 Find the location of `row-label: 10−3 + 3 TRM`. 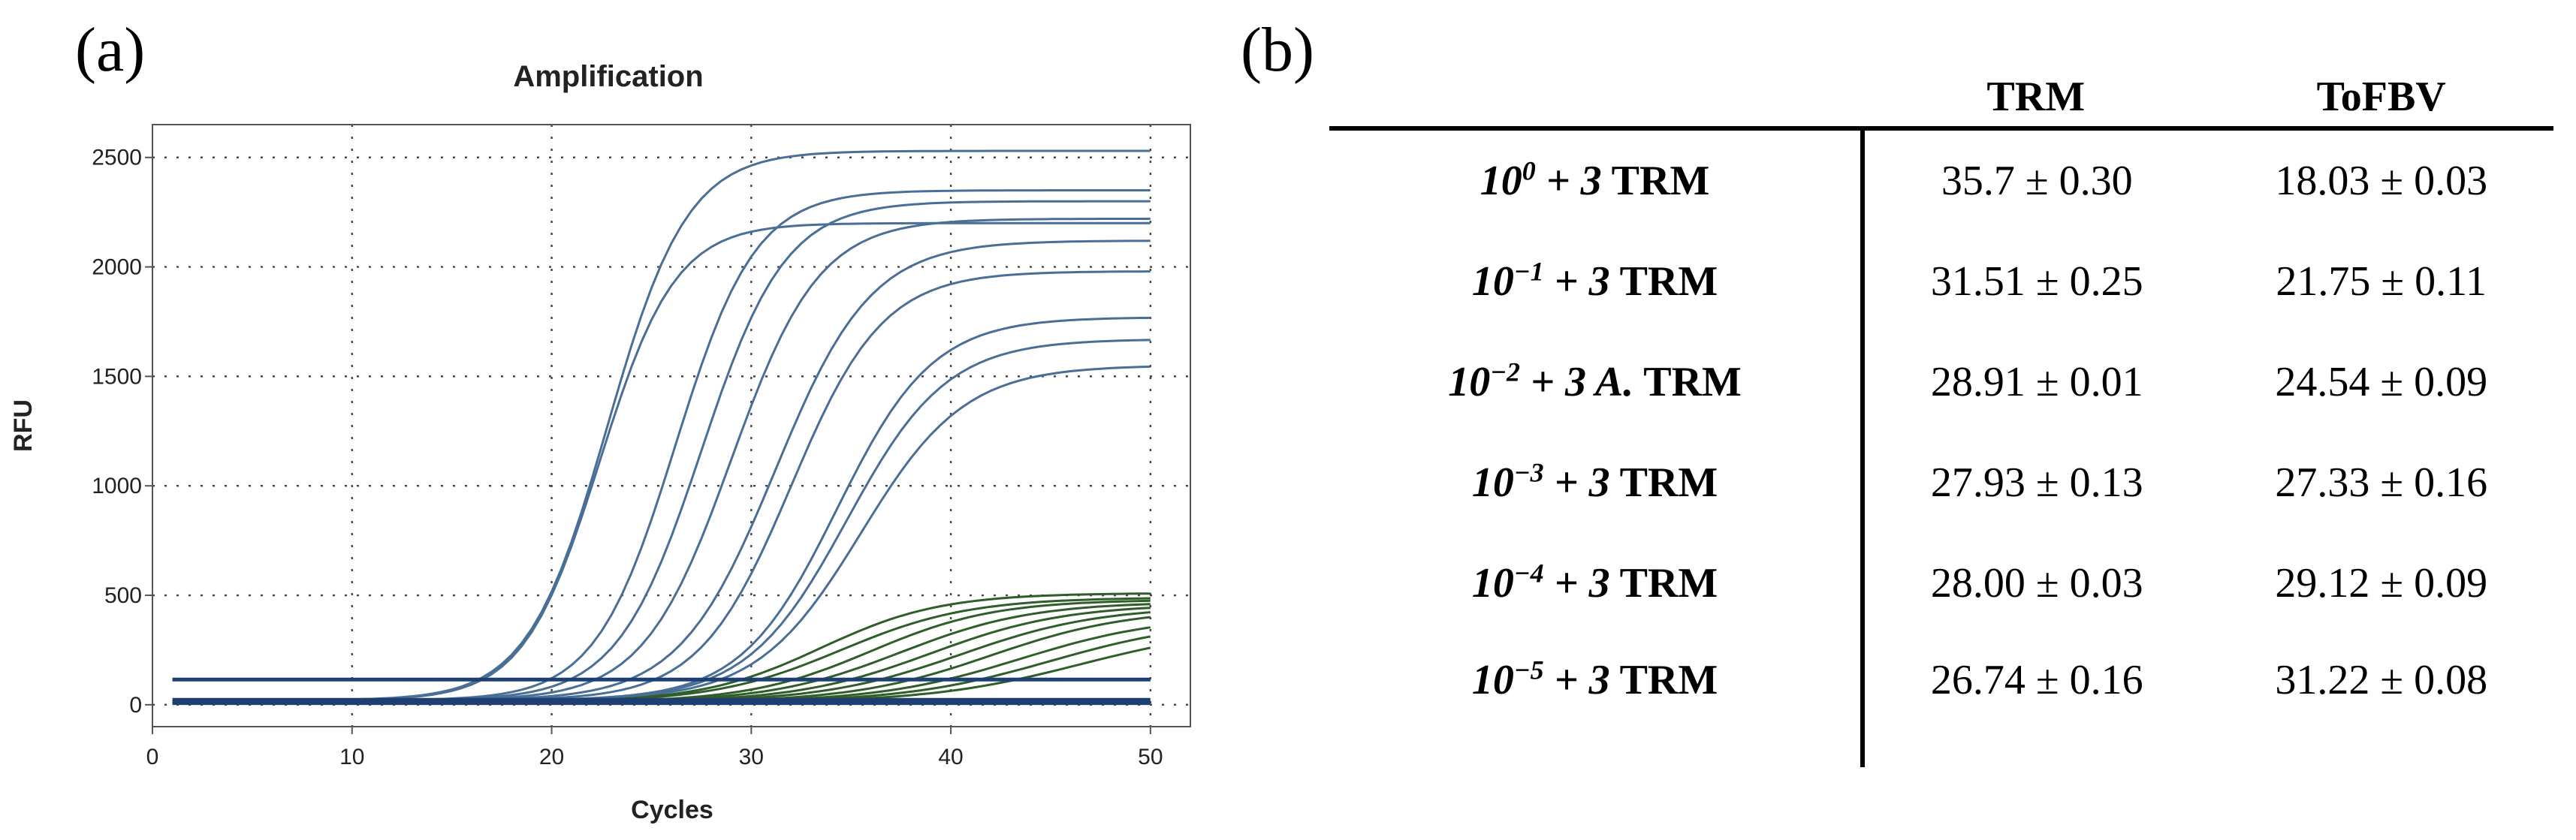

row-label: 10−3 + 3 TRM is located at coordinates (1597, 482).